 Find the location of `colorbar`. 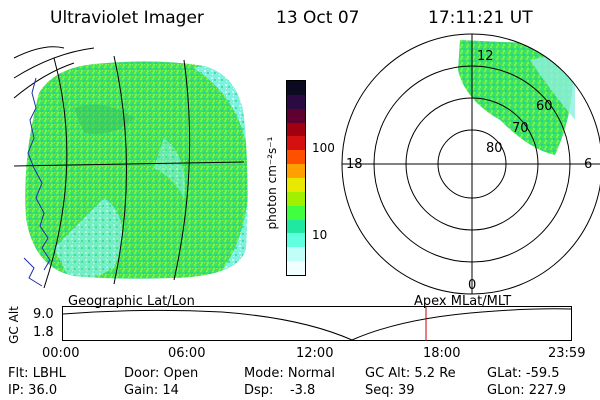

colorbar is located at coordinates (296, 178).